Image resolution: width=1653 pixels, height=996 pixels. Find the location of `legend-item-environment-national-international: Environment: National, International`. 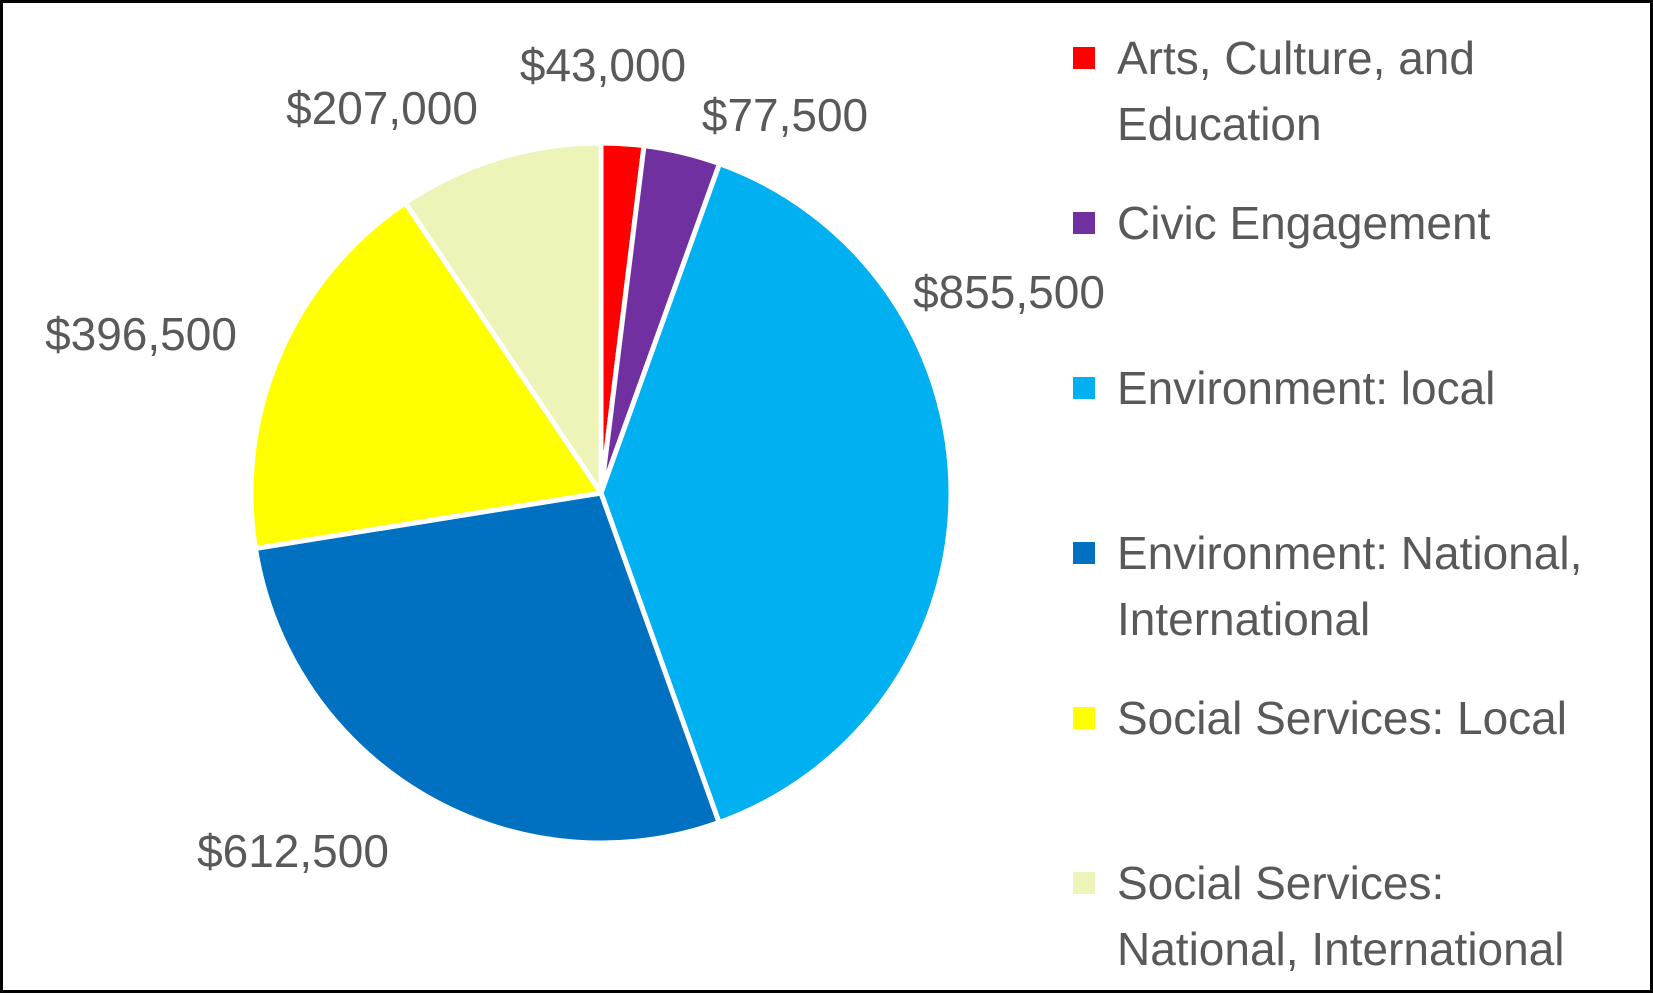

legend-item-environment-national-international: Environment: National, International is located at coordinates (1358, 586).